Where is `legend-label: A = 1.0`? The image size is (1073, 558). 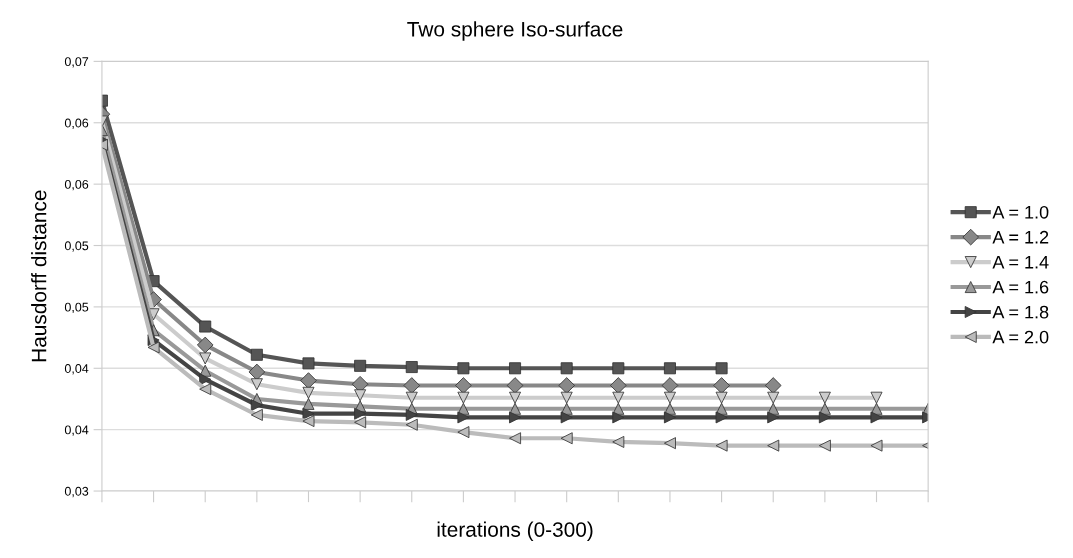 legend-label: A = 1.0 is located at coordinates (1020, 212).